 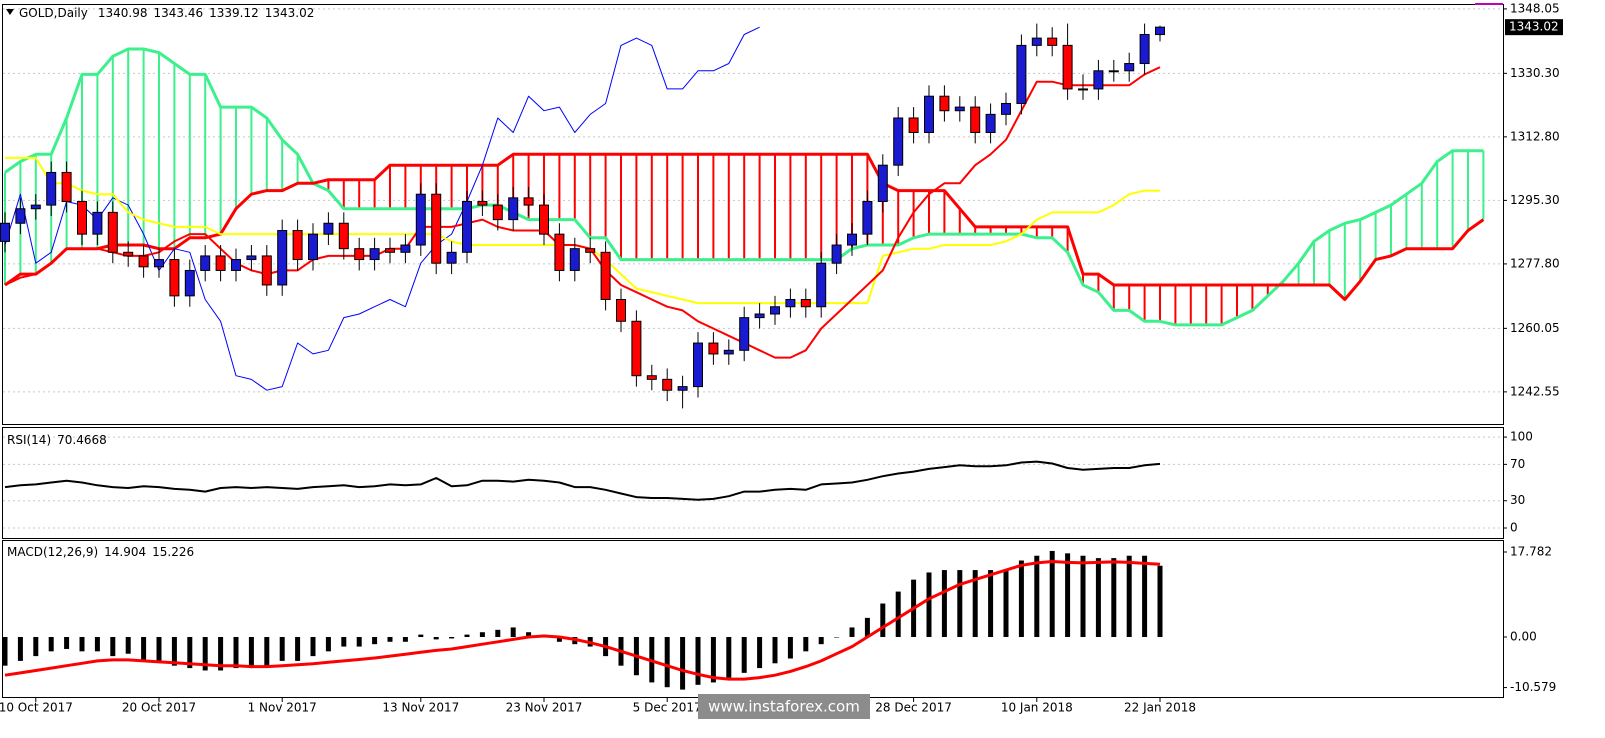 I want to click on y-tick-label: -10.579, so click(x=1533, y=687).